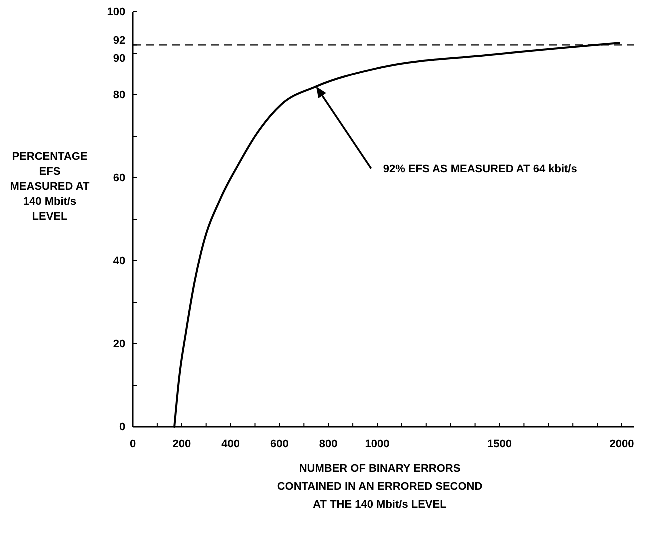 Image resolution: width=650 pixels, height=540 pixels. What do you see at coordinates (133, 444) in the screenshot?
I see `x-tick-label: 0` at bounding box center [133, 444].